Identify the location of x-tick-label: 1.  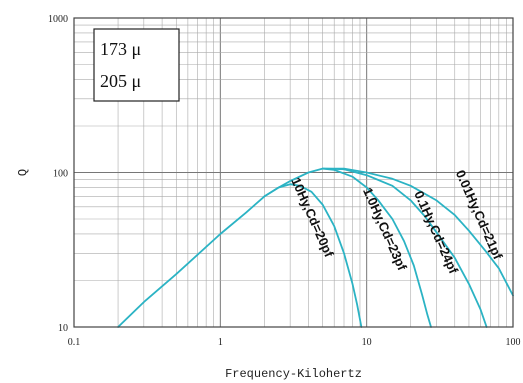
(220, 342).